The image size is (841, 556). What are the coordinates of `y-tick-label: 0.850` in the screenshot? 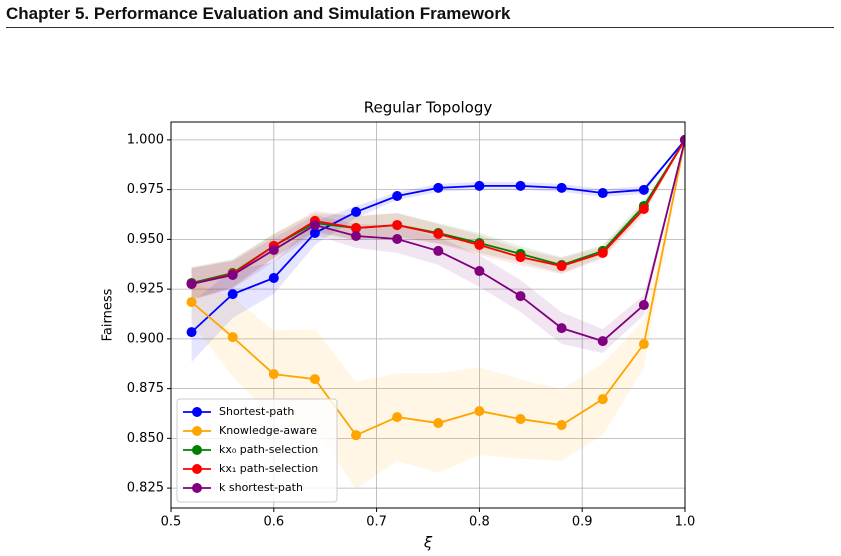 It's located at (145, 438).